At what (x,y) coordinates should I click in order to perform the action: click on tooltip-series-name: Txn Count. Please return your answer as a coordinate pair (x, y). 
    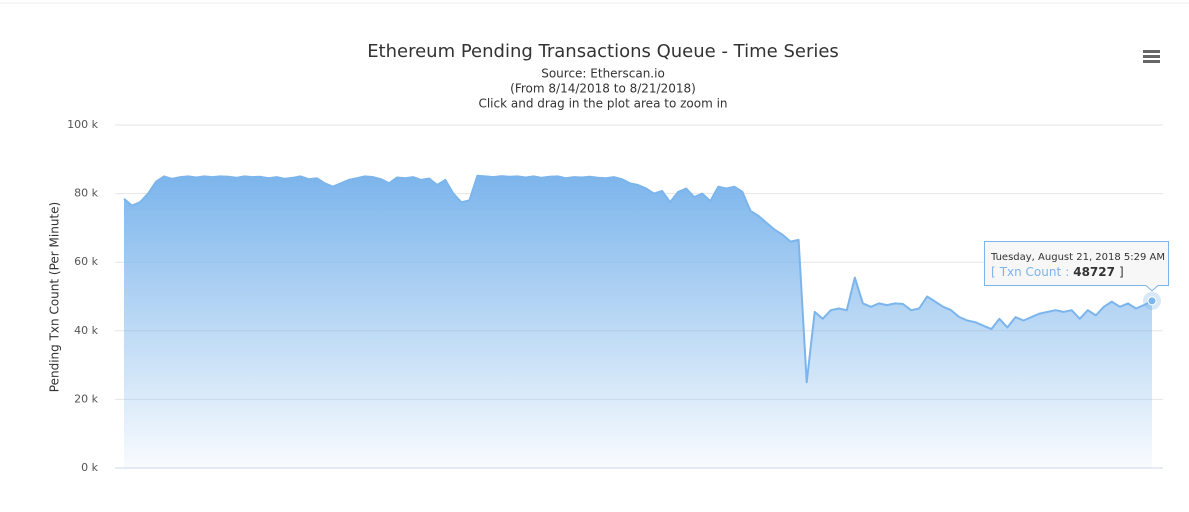
    Looking at the image, I should click on (1030, 272).